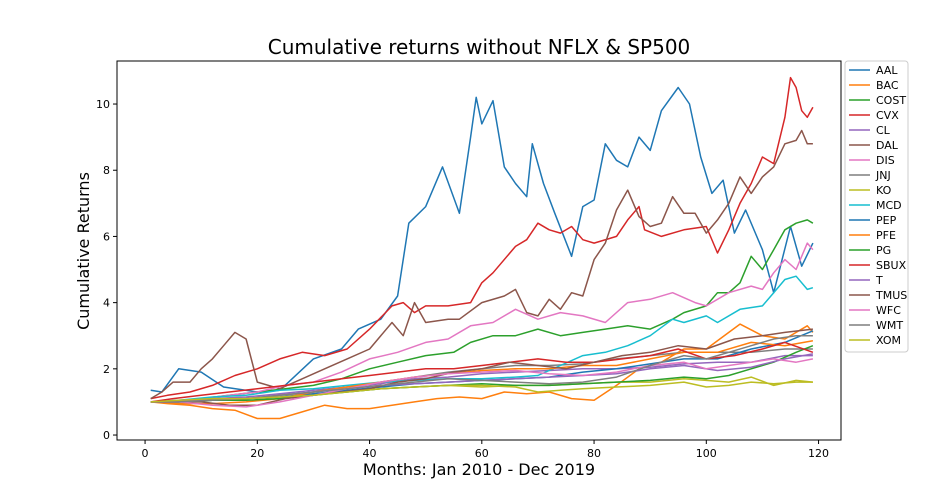 This screenshot has height=504, width=936. What do you see at coordinates (883, 130) in the screenshot?
I see `legend-label-cl: CL` at bounding box center [883, 130].